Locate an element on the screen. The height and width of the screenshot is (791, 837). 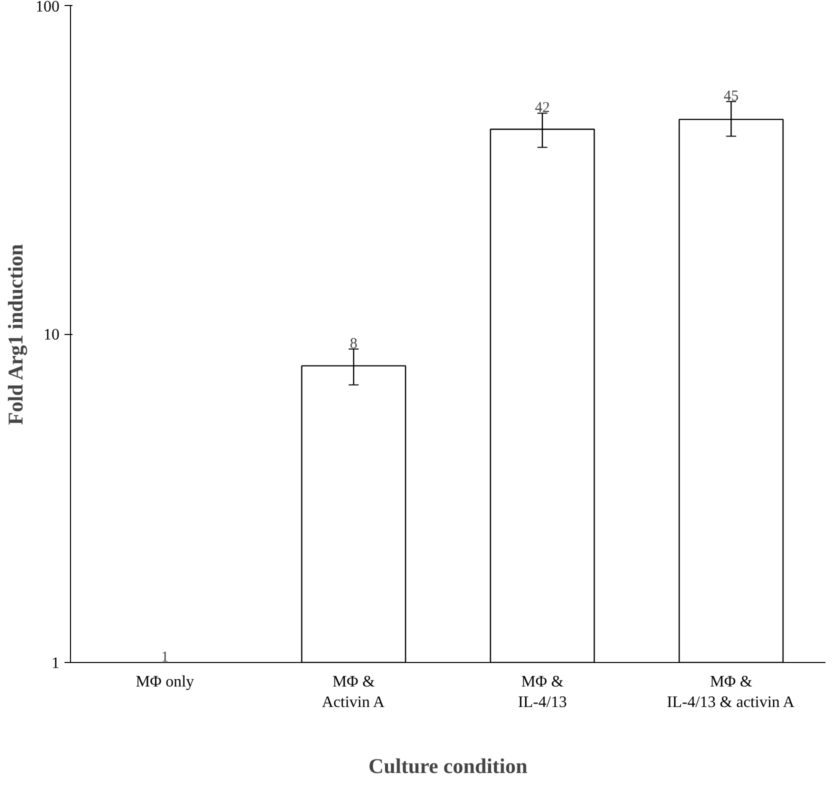
x-tick-label: MΦ & IL-4/13 & activin A is located at coordinates (730, 692).